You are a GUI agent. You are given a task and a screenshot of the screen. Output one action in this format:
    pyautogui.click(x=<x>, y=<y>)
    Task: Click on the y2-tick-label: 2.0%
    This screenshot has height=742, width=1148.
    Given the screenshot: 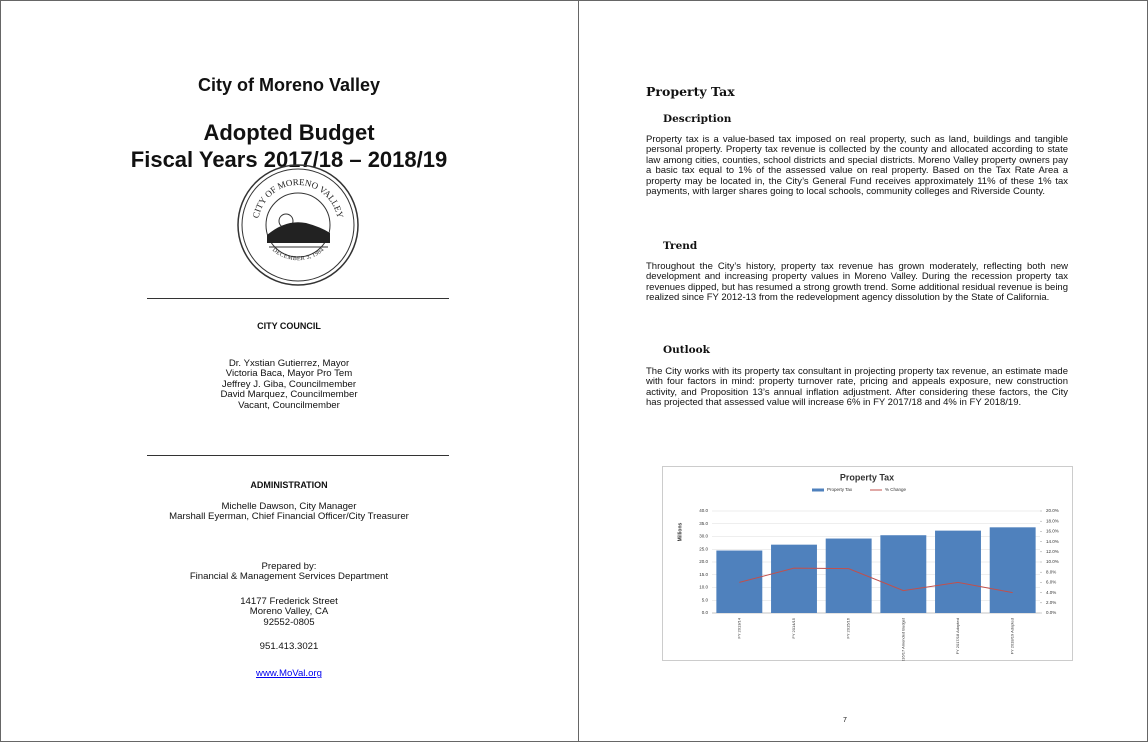 What is the action you would take?
    pyautogui.click(x=1051, y=602)
    